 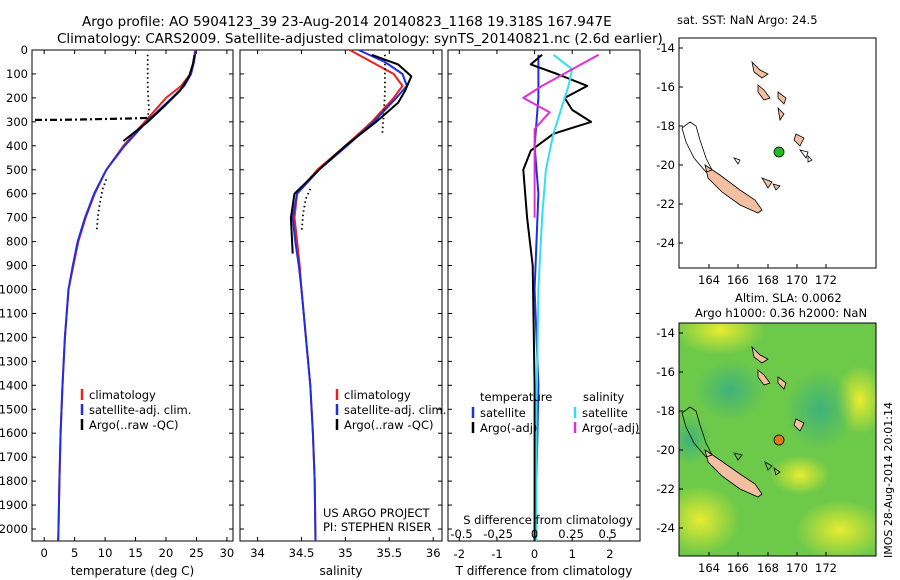 I want to click on x-tick-label: 20, so click(x=166, y=553).